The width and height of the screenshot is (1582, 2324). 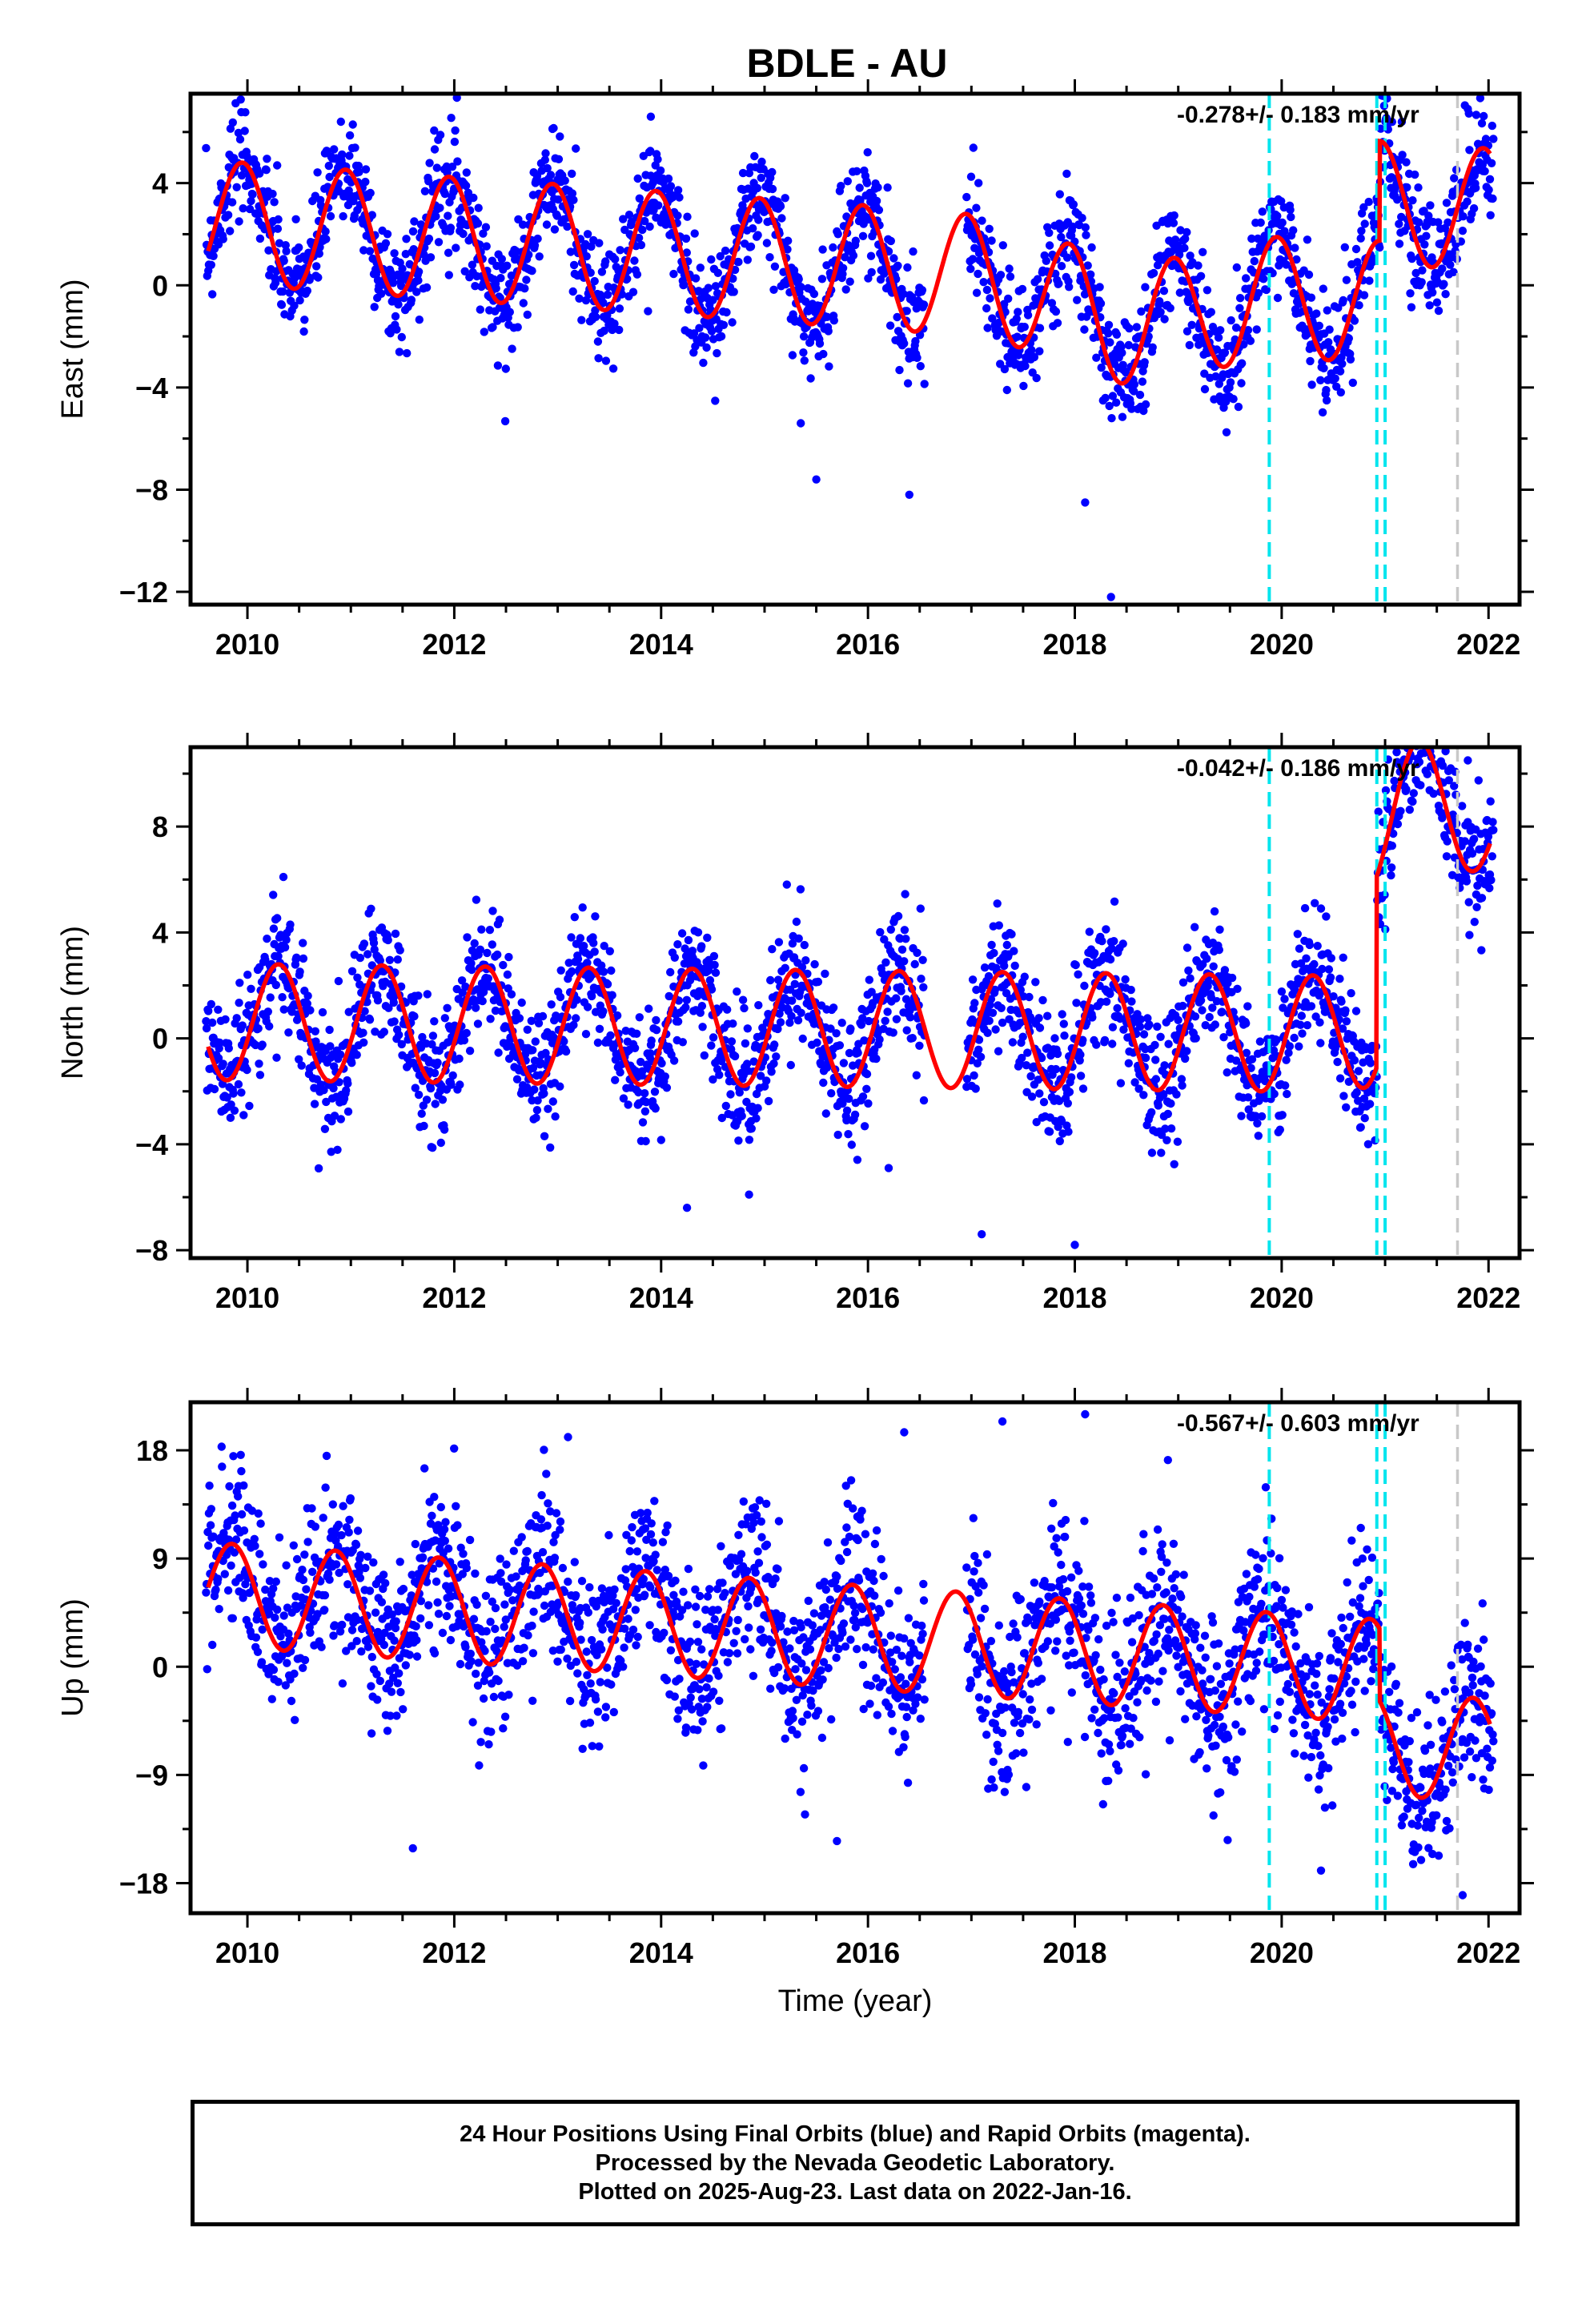 I want to click on x-tick-label: 2016, so click(x=868, y=644).